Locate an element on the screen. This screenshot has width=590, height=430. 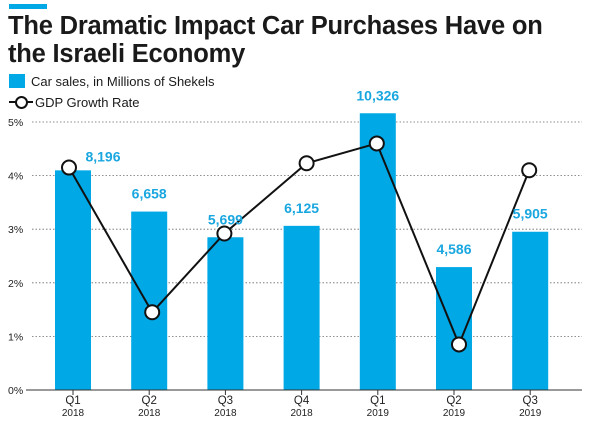
y-tick-label: 3% is located at coordinates (15, 230).